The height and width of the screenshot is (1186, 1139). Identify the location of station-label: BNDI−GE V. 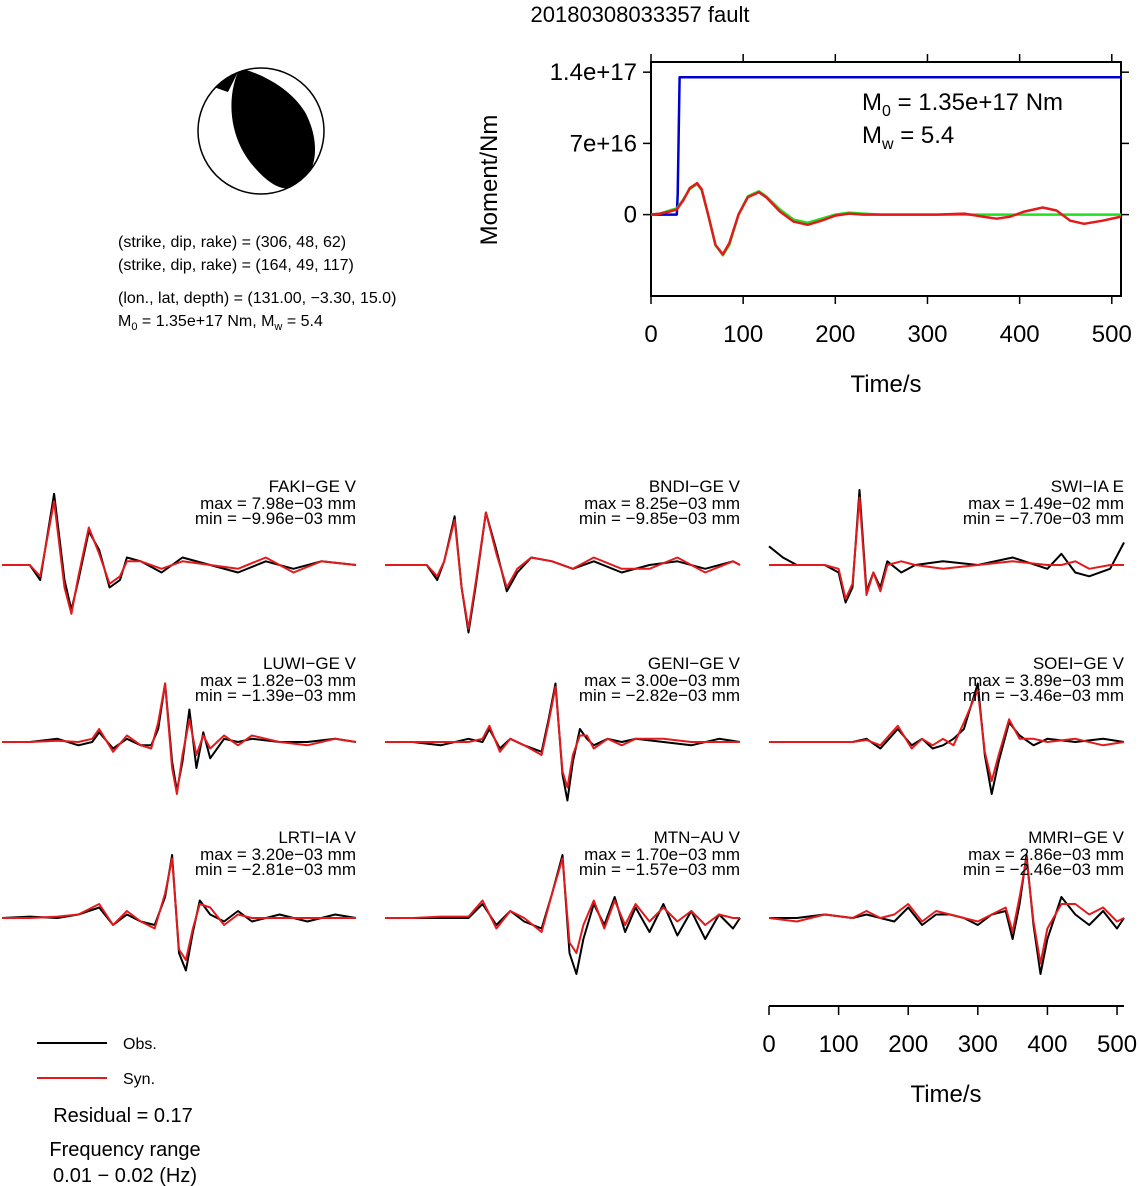
(695, 486).